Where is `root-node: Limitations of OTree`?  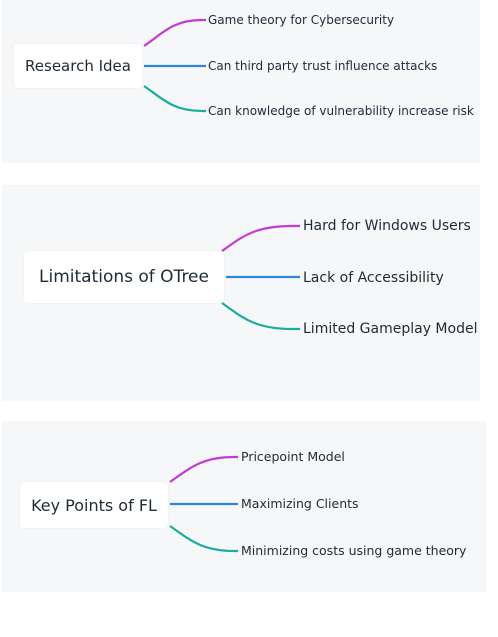 root-node: Limitations of OTree is located at coordinates (124, 277).